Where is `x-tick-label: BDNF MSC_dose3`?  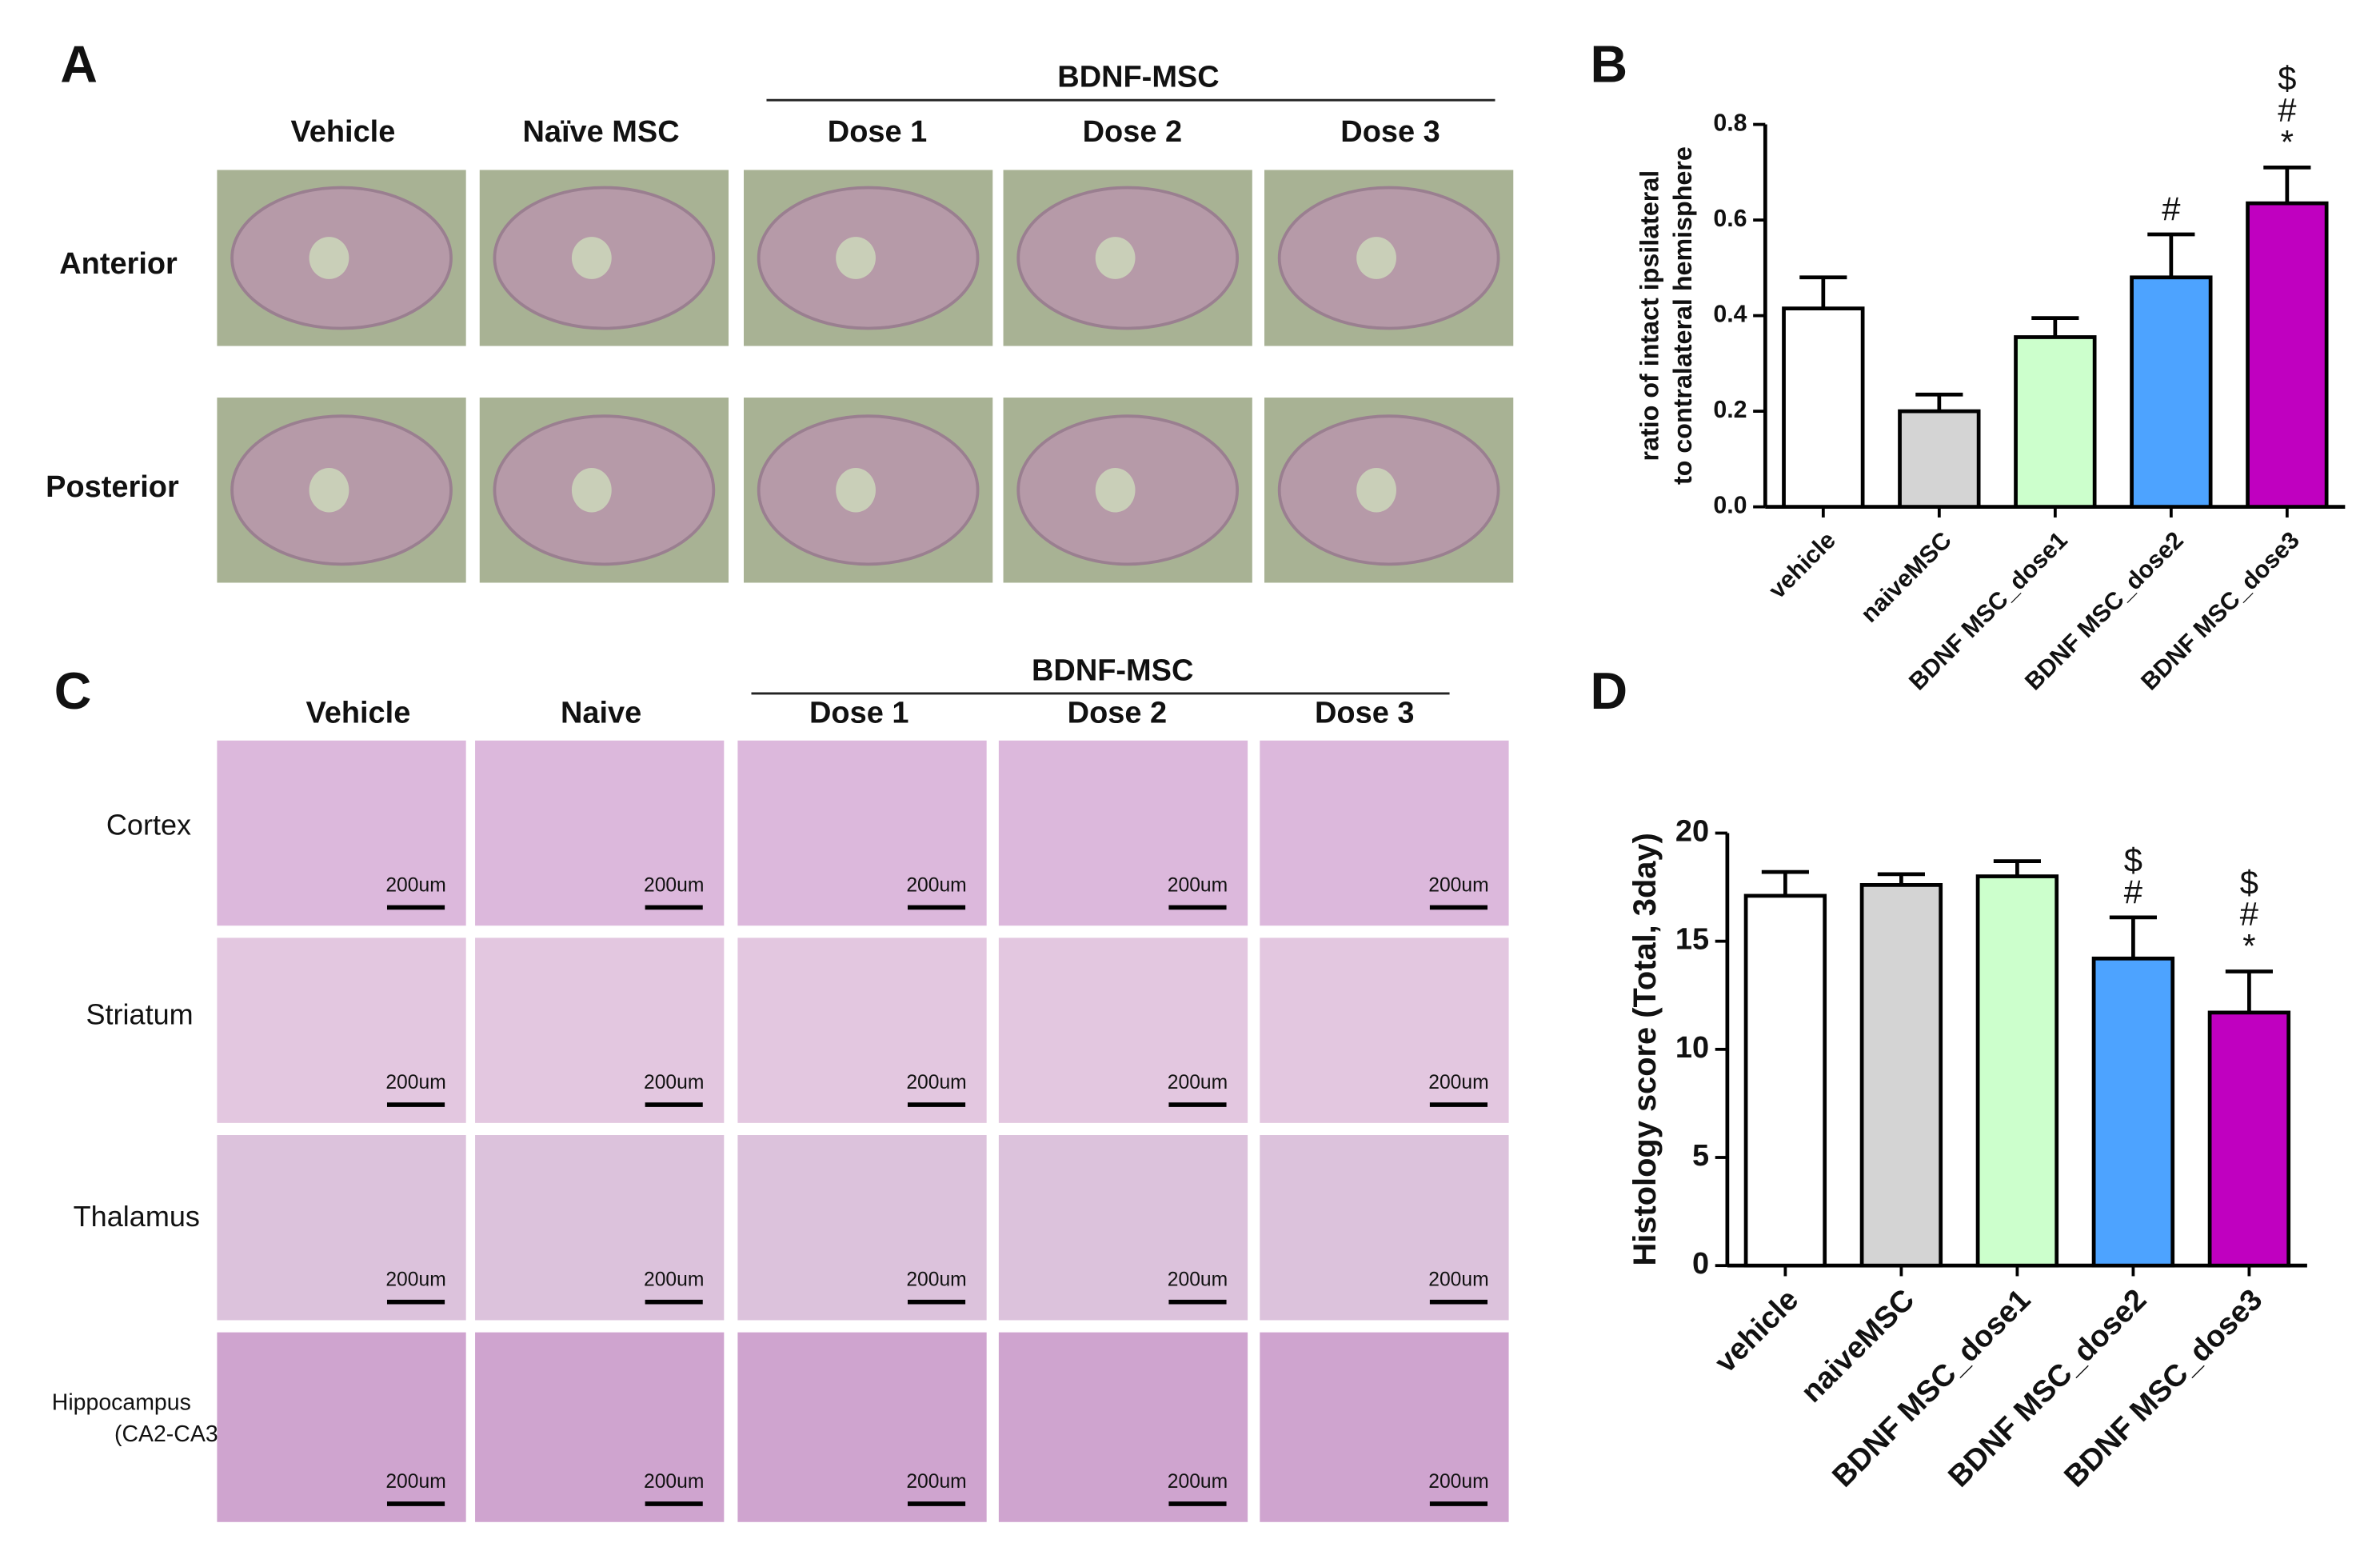 x-tick-label: BDNF MSC_dose3 is located at coordinates (2163, 1389).